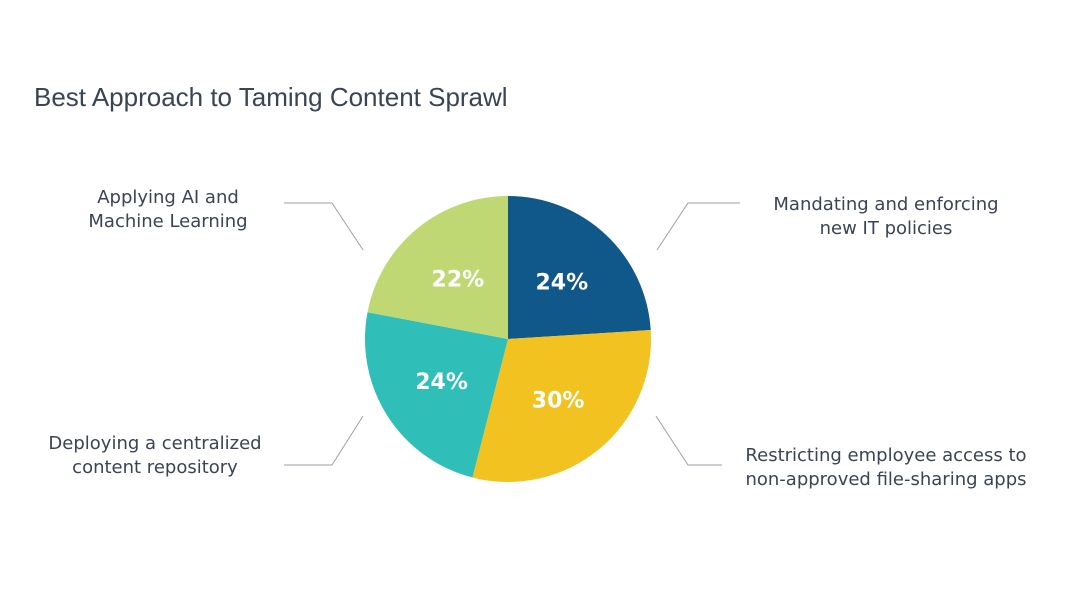 The height and width of the screenshot is (600, 1067). Describe the element at coordinates (885, 216) in the screenshot. I see `callout-label-1: Mandating and enforcing new IT policies` at that location.